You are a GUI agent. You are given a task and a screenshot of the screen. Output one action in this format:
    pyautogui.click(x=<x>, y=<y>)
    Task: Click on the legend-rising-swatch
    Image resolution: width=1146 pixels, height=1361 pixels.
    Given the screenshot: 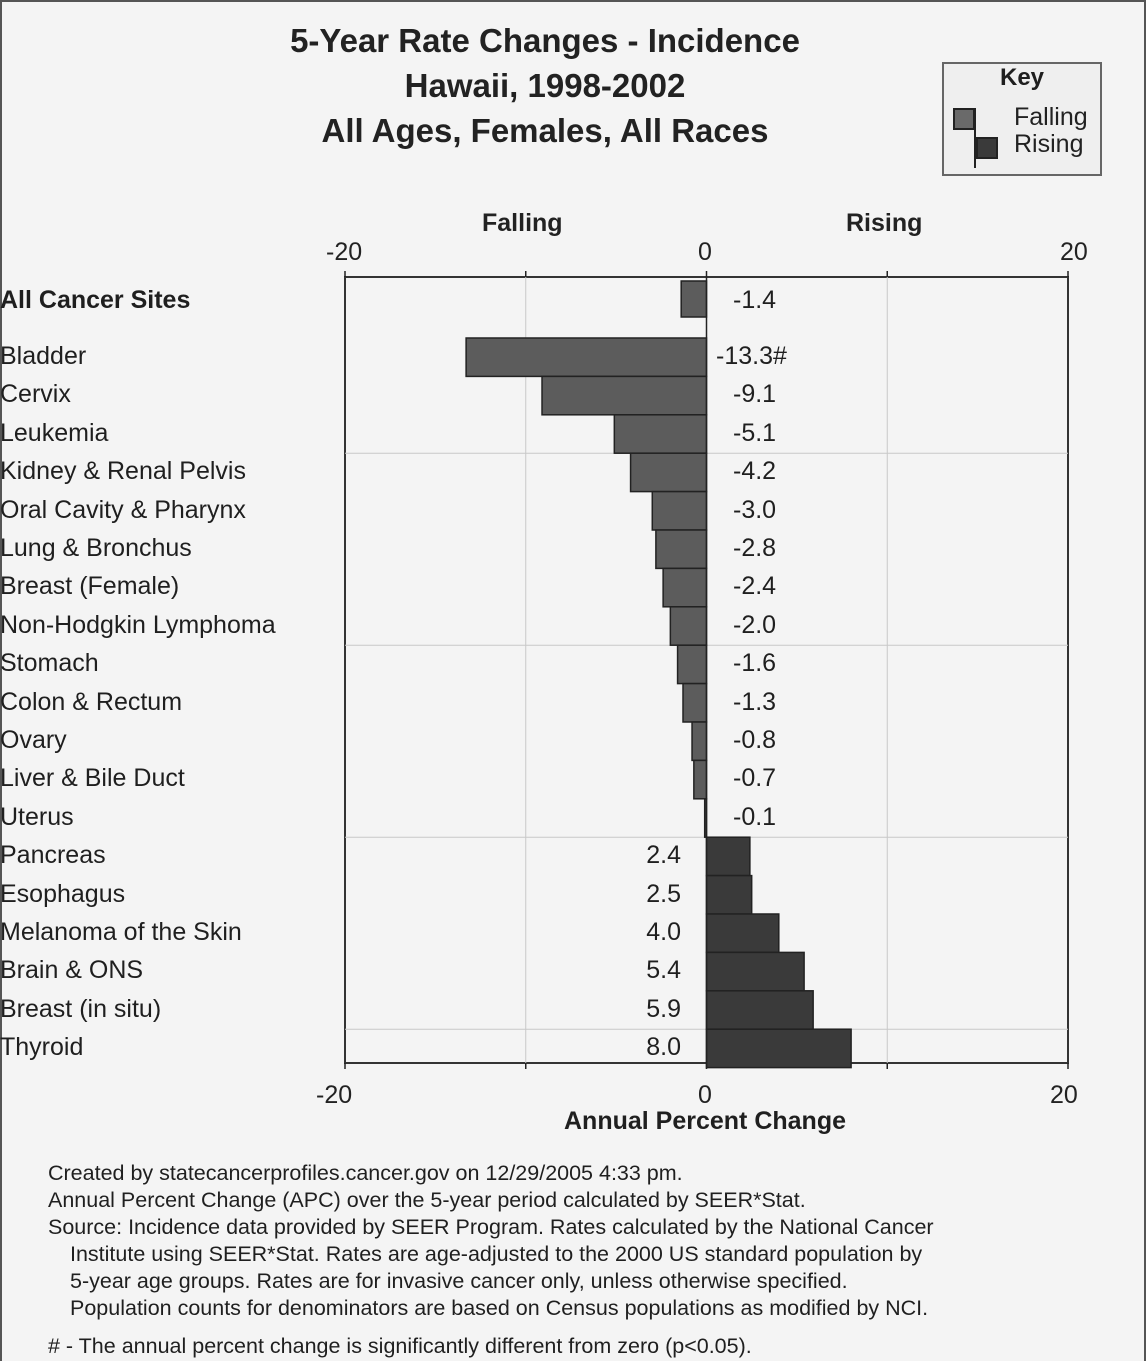 What is the action you would take?
    pyautogui.click(x=987, y=148)
    